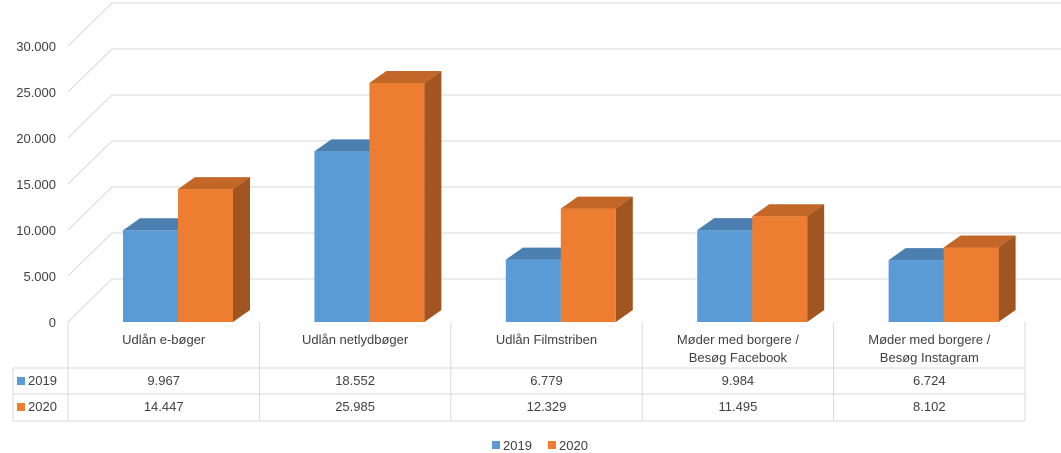 The height and width of the screenshot is (453, 1061). Describe the element at coordinates (573, 445) in the screenshot. I see `legend-label: 2020` at that location.